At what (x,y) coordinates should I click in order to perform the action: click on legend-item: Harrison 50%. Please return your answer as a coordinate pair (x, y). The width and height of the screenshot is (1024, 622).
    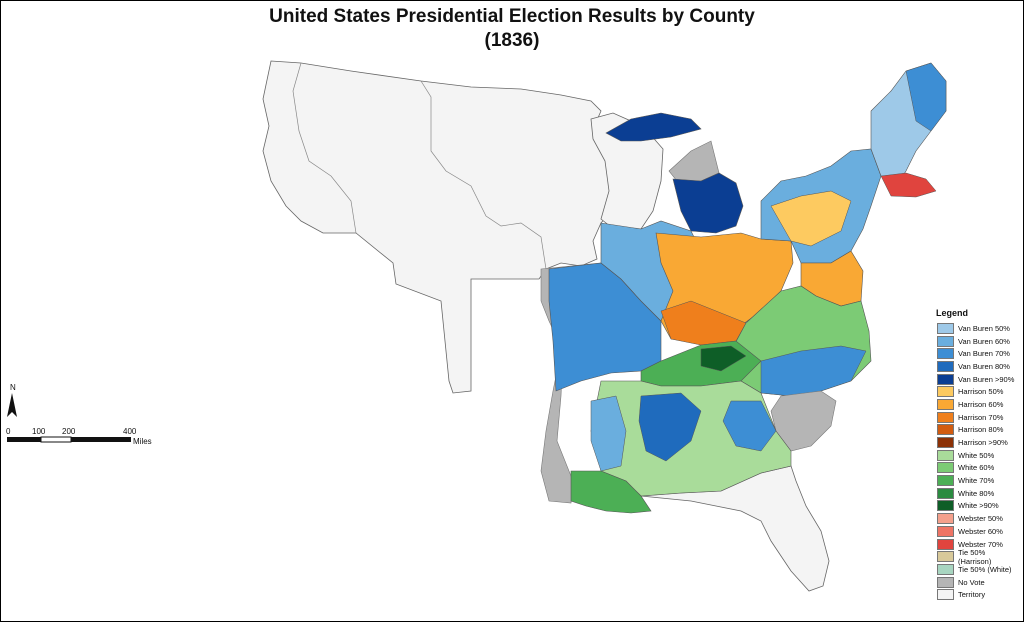
    Looking at the image, I should click on (975, 391).